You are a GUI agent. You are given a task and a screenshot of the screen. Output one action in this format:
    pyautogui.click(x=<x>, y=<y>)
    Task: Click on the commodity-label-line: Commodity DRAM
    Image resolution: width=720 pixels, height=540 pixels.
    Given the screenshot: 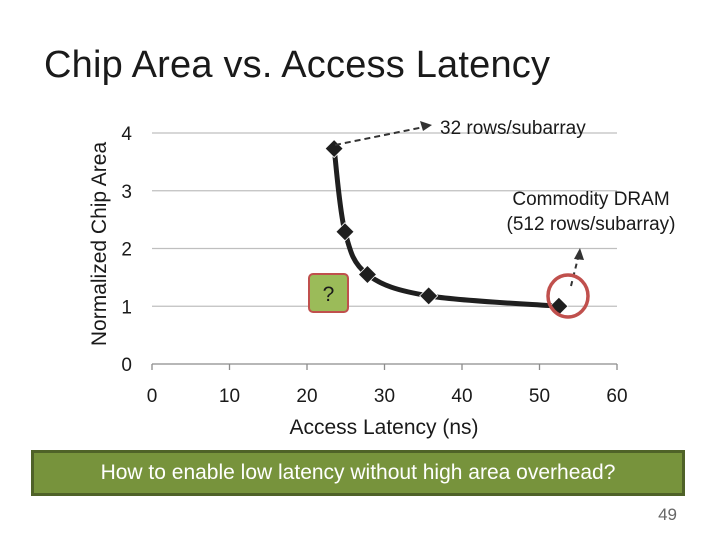 What is the action you would take?
    pyautogui.click(x=590, y=199)
    